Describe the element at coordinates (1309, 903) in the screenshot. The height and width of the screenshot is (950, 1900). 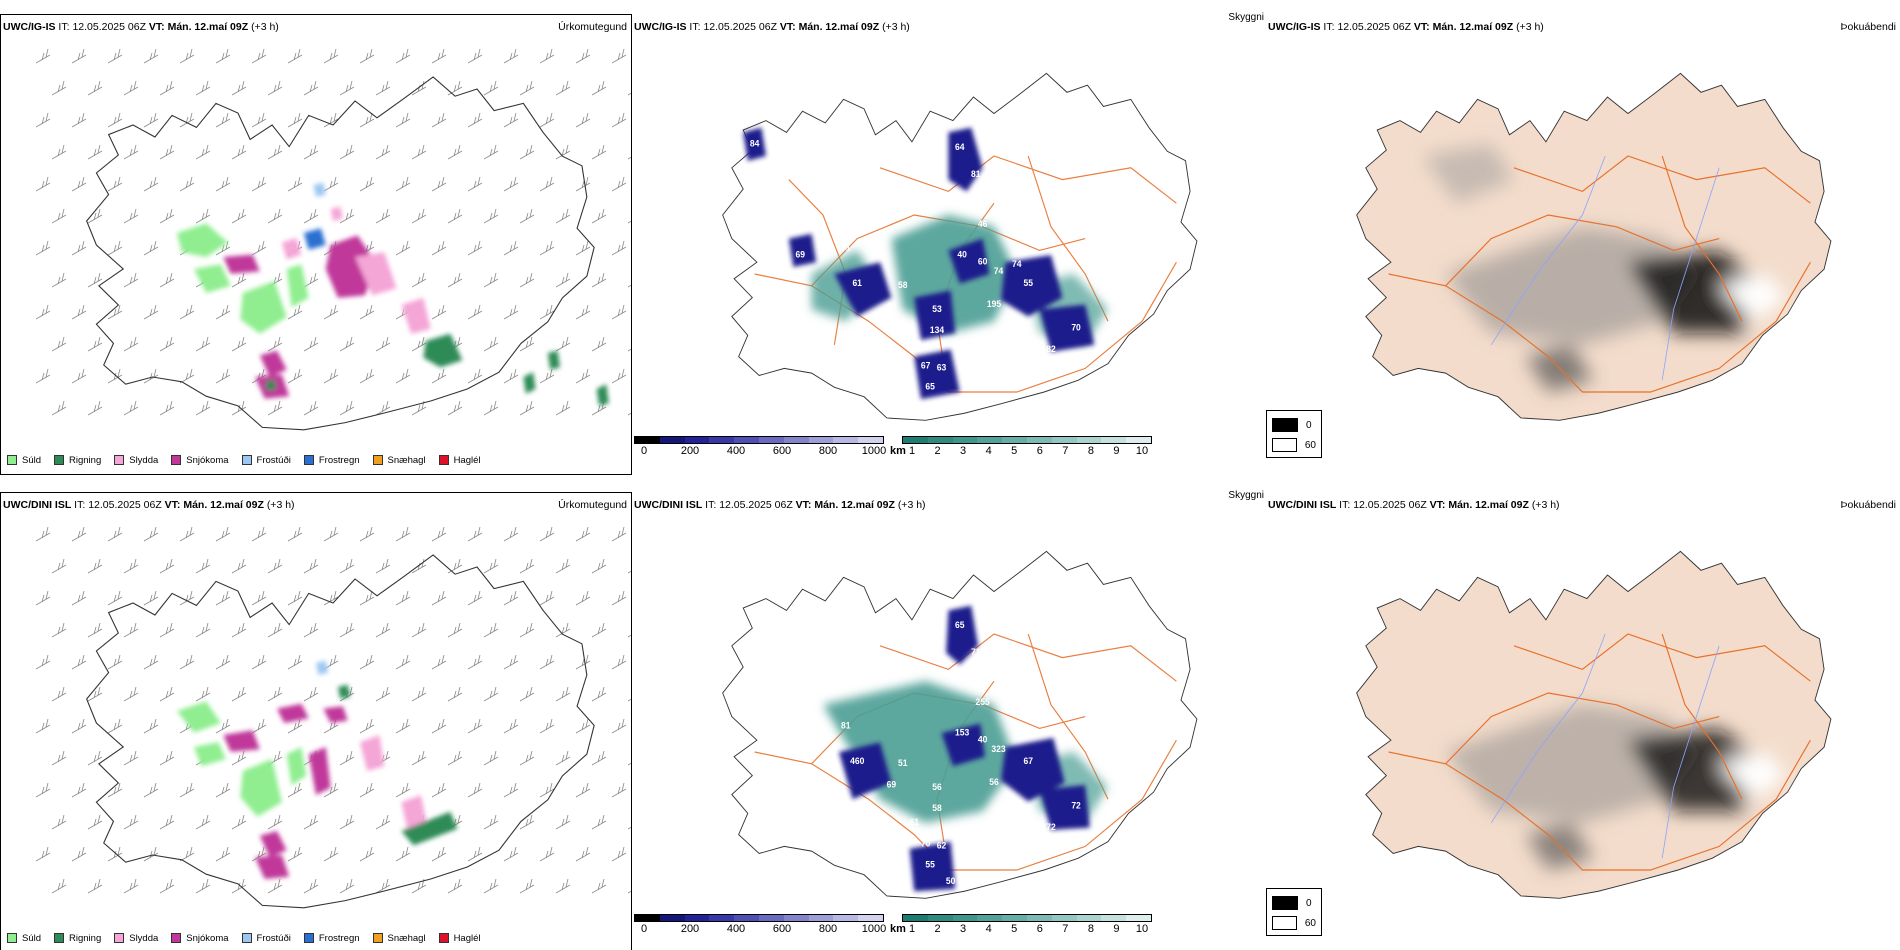
I see `fog-legend-label: 0` at that location.